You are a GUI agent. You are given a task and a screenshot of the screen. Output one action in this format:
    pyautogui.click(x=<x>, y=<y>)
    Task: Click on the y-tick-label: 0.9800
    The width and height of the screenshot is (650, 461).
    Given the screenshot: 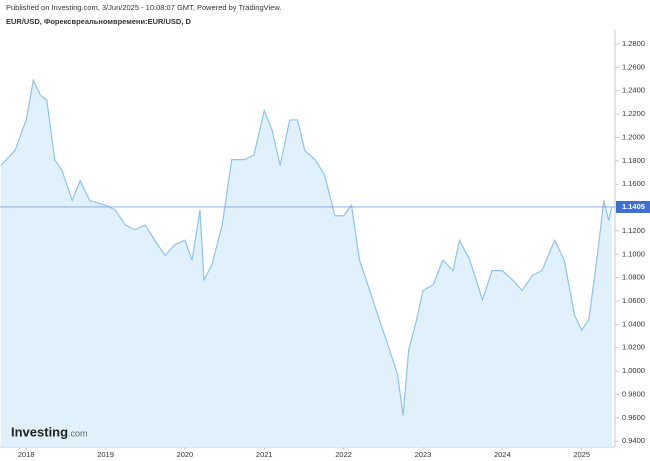 What is the action you would take?
    pyautogui.click(x=633, y=393)
    